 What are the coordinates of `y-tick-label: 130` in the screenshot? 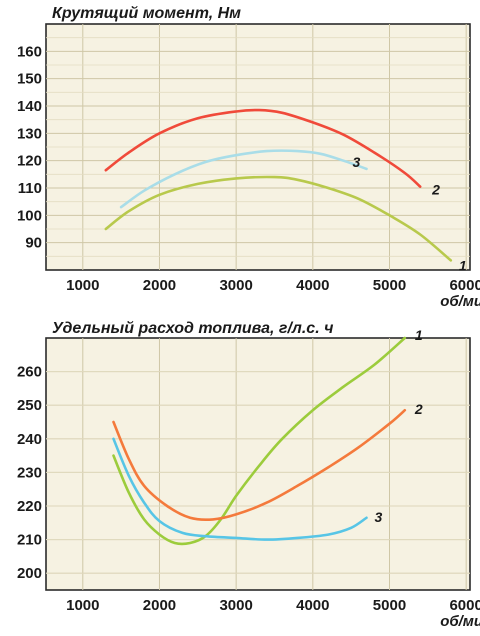 It's located at (29, 133).